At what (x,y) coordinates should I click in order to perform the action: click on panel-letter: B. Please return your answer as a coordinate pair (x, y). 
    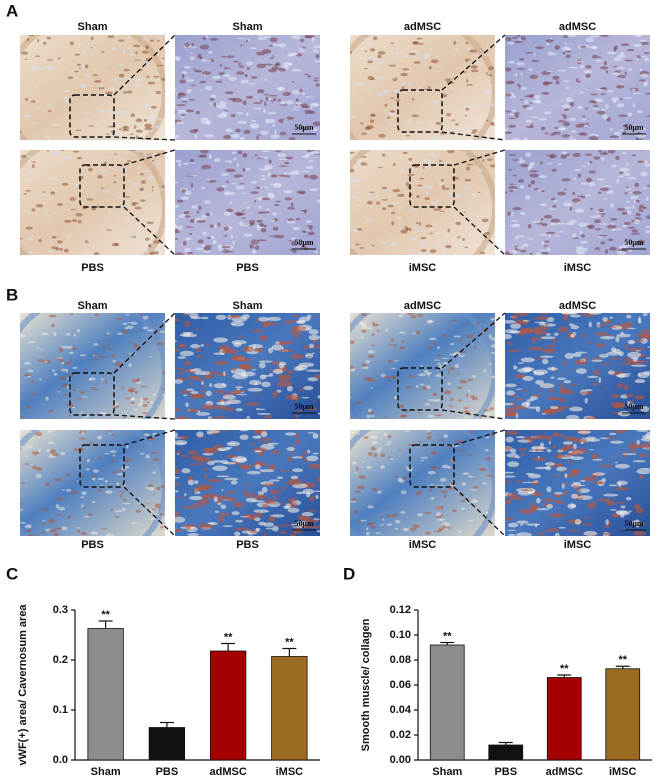
    Looking at the image, I should click on (12, 294).